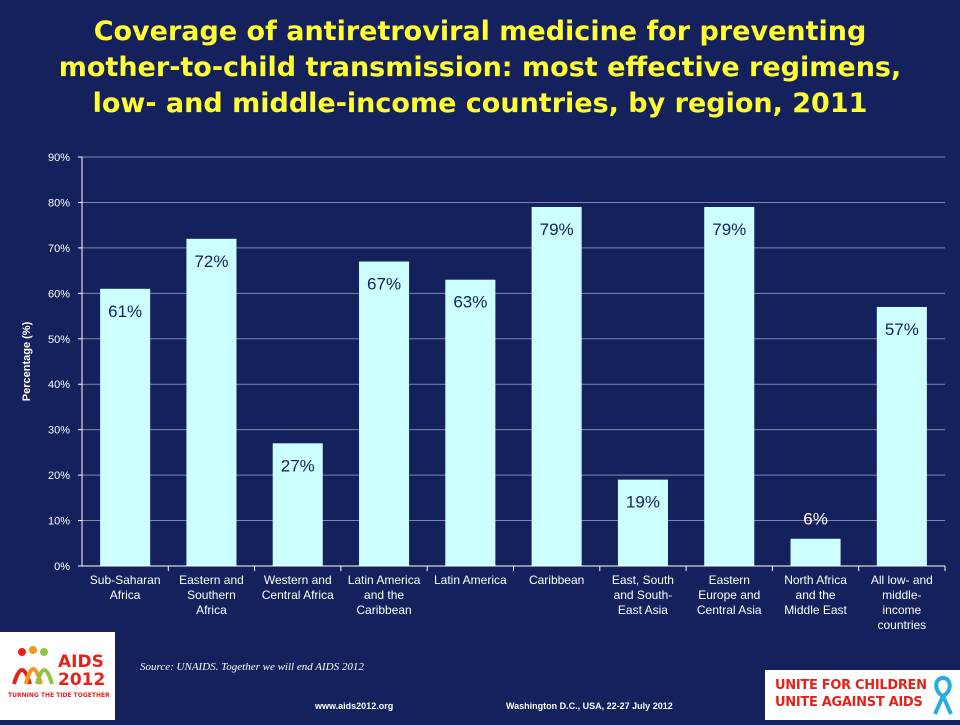 The width and height of the screenshot is (960, 725). I want to click on unite-for-children-logo: UNITE FOR CHILDREN UNITE AGAINST AIDS, so click(862, 695).